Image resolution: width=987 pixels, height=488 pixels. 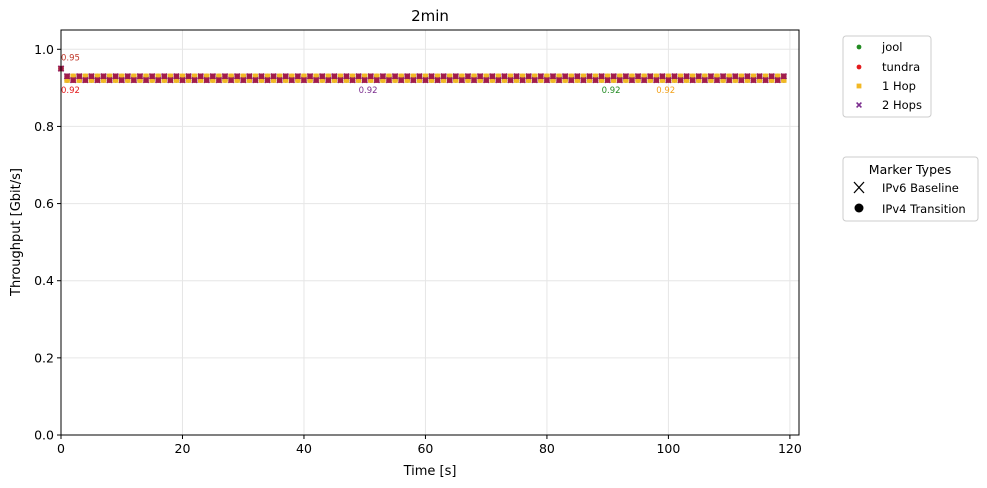 What do you see at coordinates (859, 76) in the screenshot?
I see `series-legend-markers` at bounding box center [859, 76].